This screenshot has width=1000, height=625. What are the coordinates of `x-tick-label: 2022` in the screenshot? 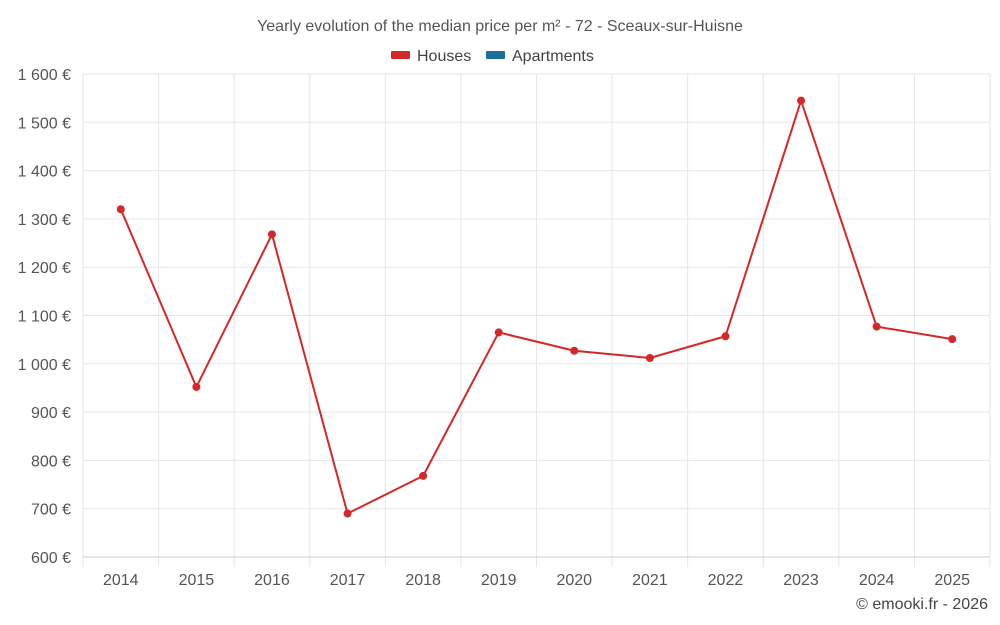 It's located at (726, 580).